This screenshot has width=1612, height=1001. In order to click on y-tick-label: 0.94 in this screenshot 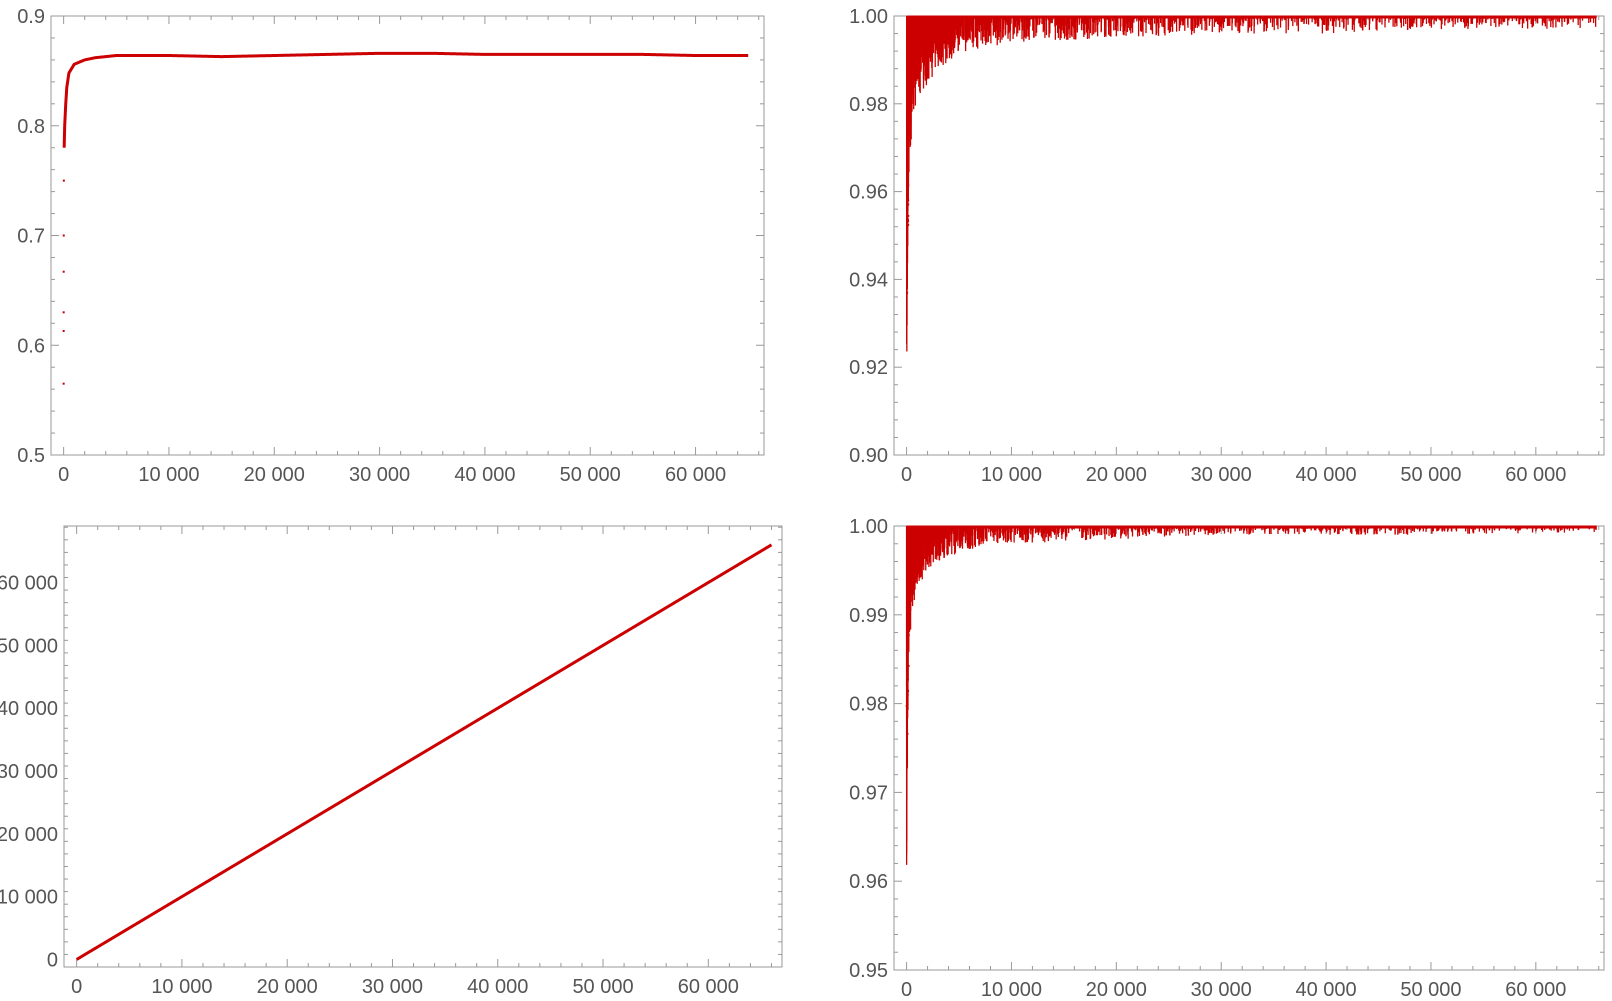, I will do `click(868, 280)`.